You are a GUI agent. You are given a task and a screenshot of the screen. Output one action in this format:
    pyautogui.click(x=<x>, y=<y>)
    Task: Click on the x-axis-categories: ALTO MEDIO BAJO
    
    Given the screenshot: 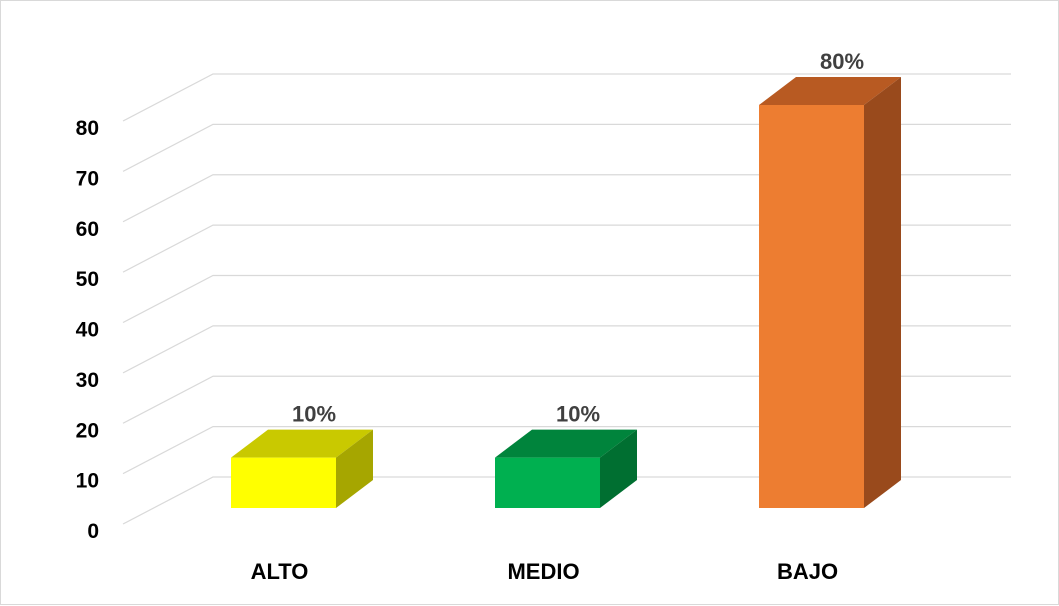 What is the action you would take?
    pyautogui.click(x=544, y=571)
    